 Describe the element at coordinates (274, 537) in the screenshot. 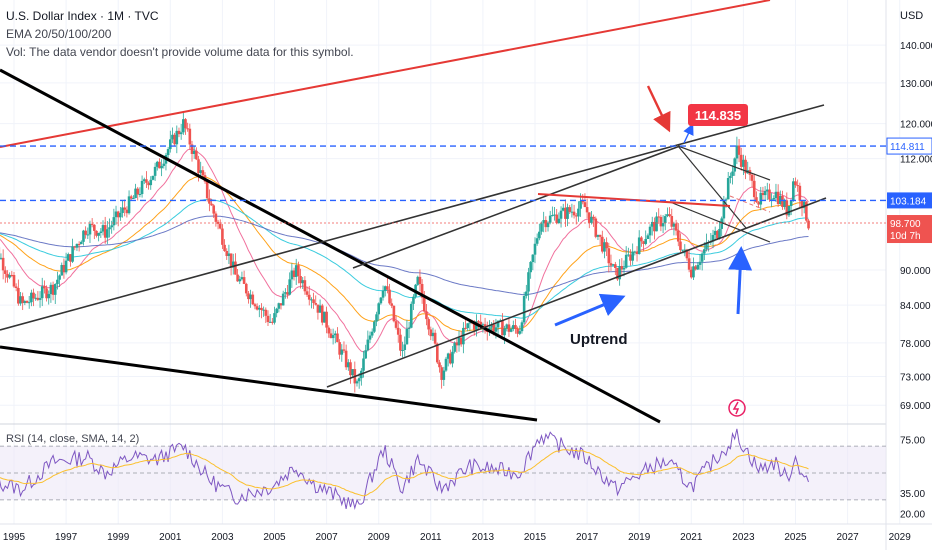

I see `time-tick-label: 2005` at that location.